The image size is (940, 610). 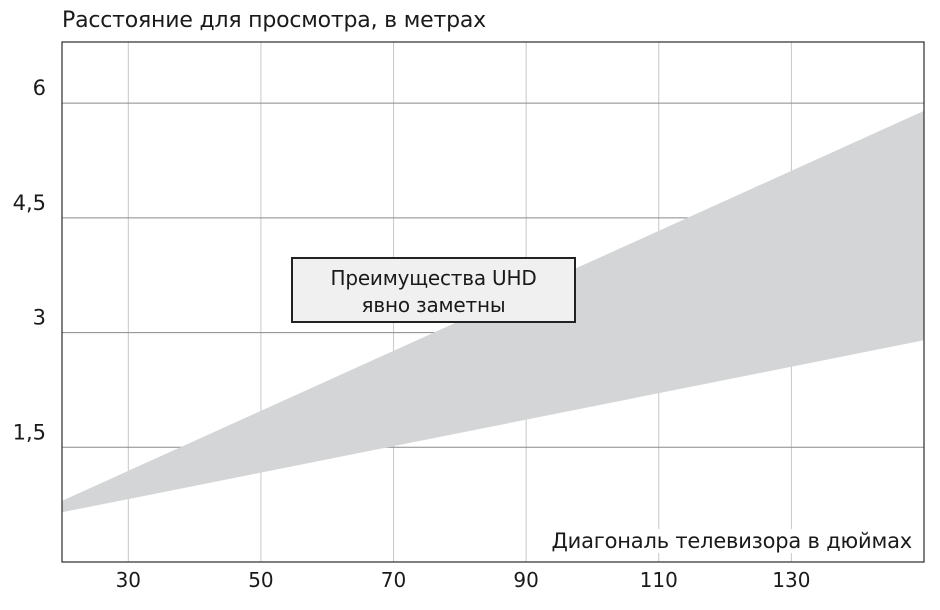 I want to click on x-tick-label: 70, so click(x=393, y=580).